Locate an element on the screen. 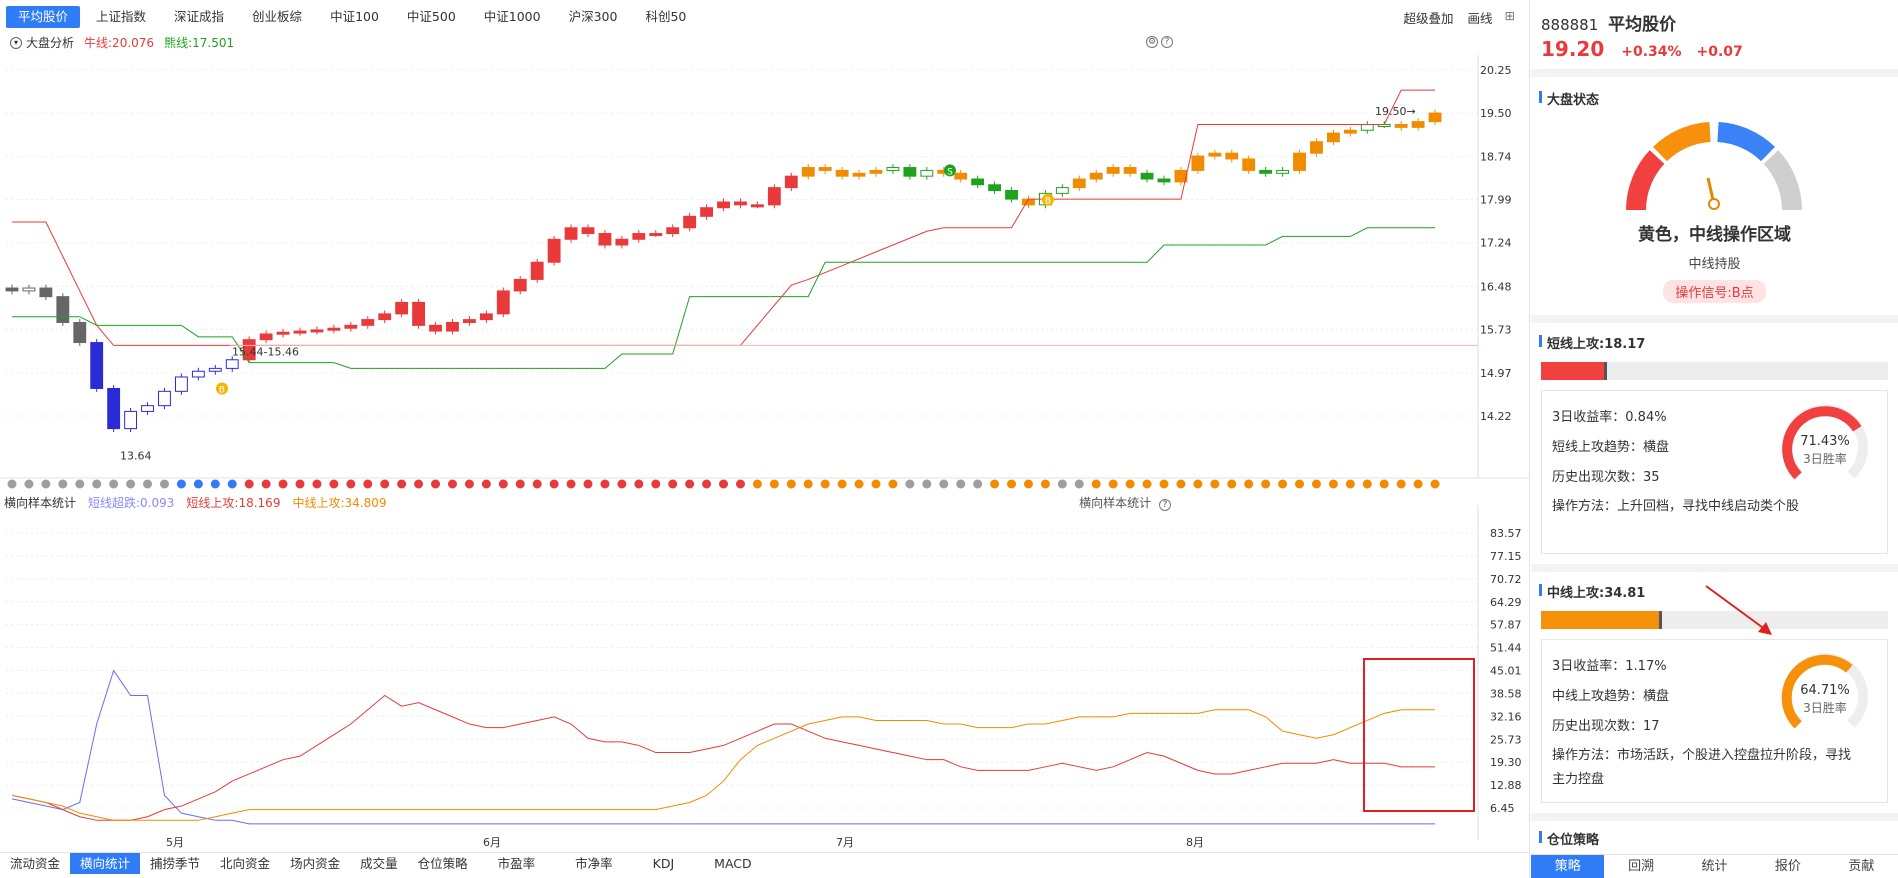 This screenshot has width=1898, height=878. index-tab-3: 创业板综 is located at coordinates (277, 16).